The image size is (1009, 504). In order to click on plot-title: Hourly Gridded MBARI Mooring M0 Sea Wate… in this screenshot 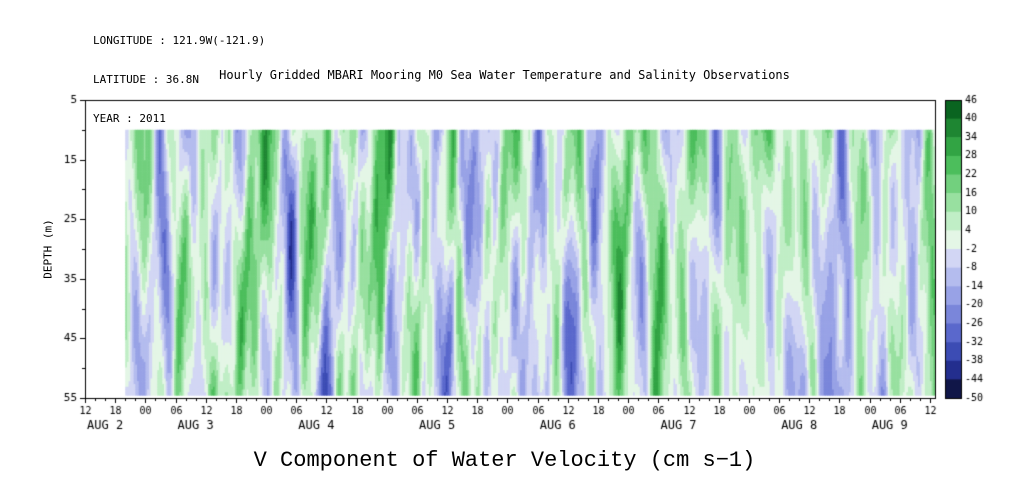, I will do `click(504, 75)`.